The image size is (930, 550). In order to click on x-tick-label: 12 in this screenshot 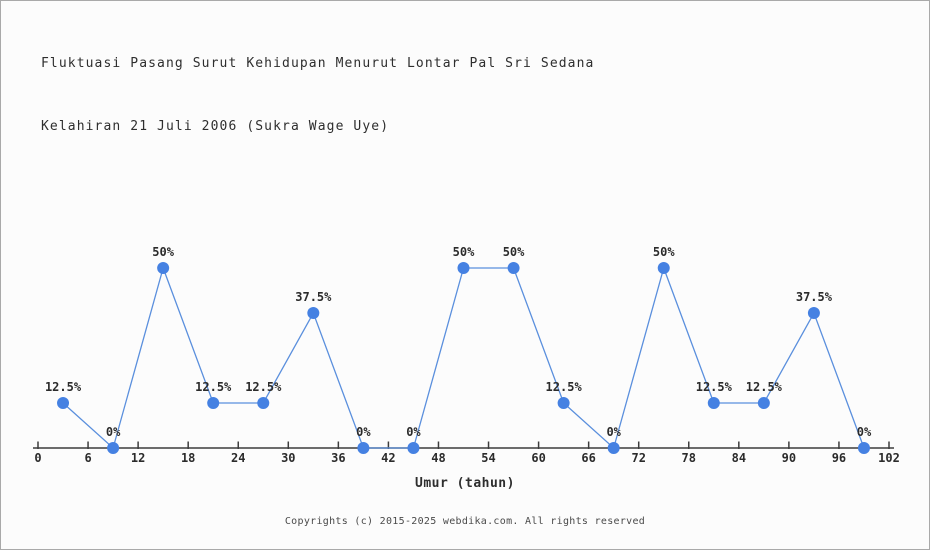, I will do `click(138, 458)`.